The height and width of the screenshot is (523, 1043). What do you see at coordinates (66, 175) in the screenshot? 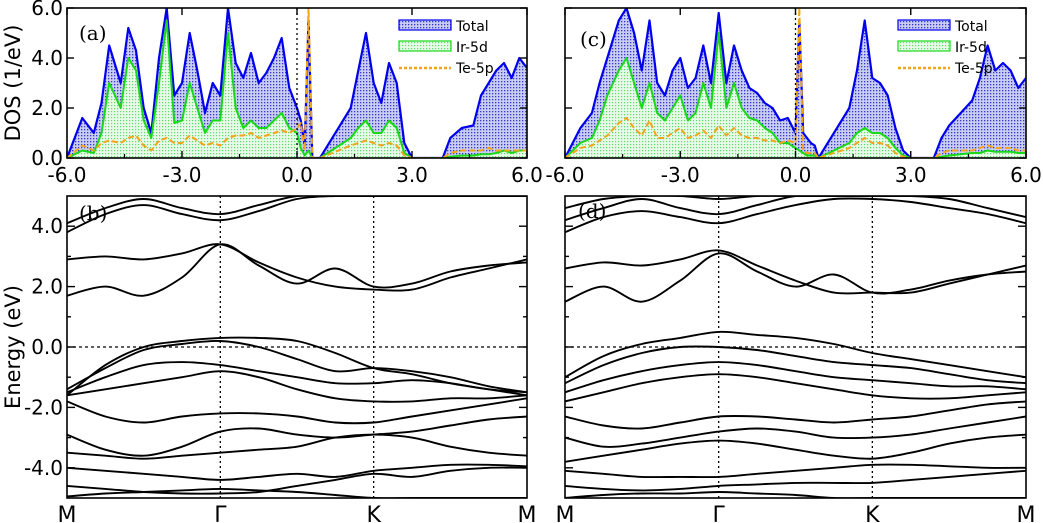
I see `dos-a-xtick-label: -6.0` at bounding box center [66, 175].